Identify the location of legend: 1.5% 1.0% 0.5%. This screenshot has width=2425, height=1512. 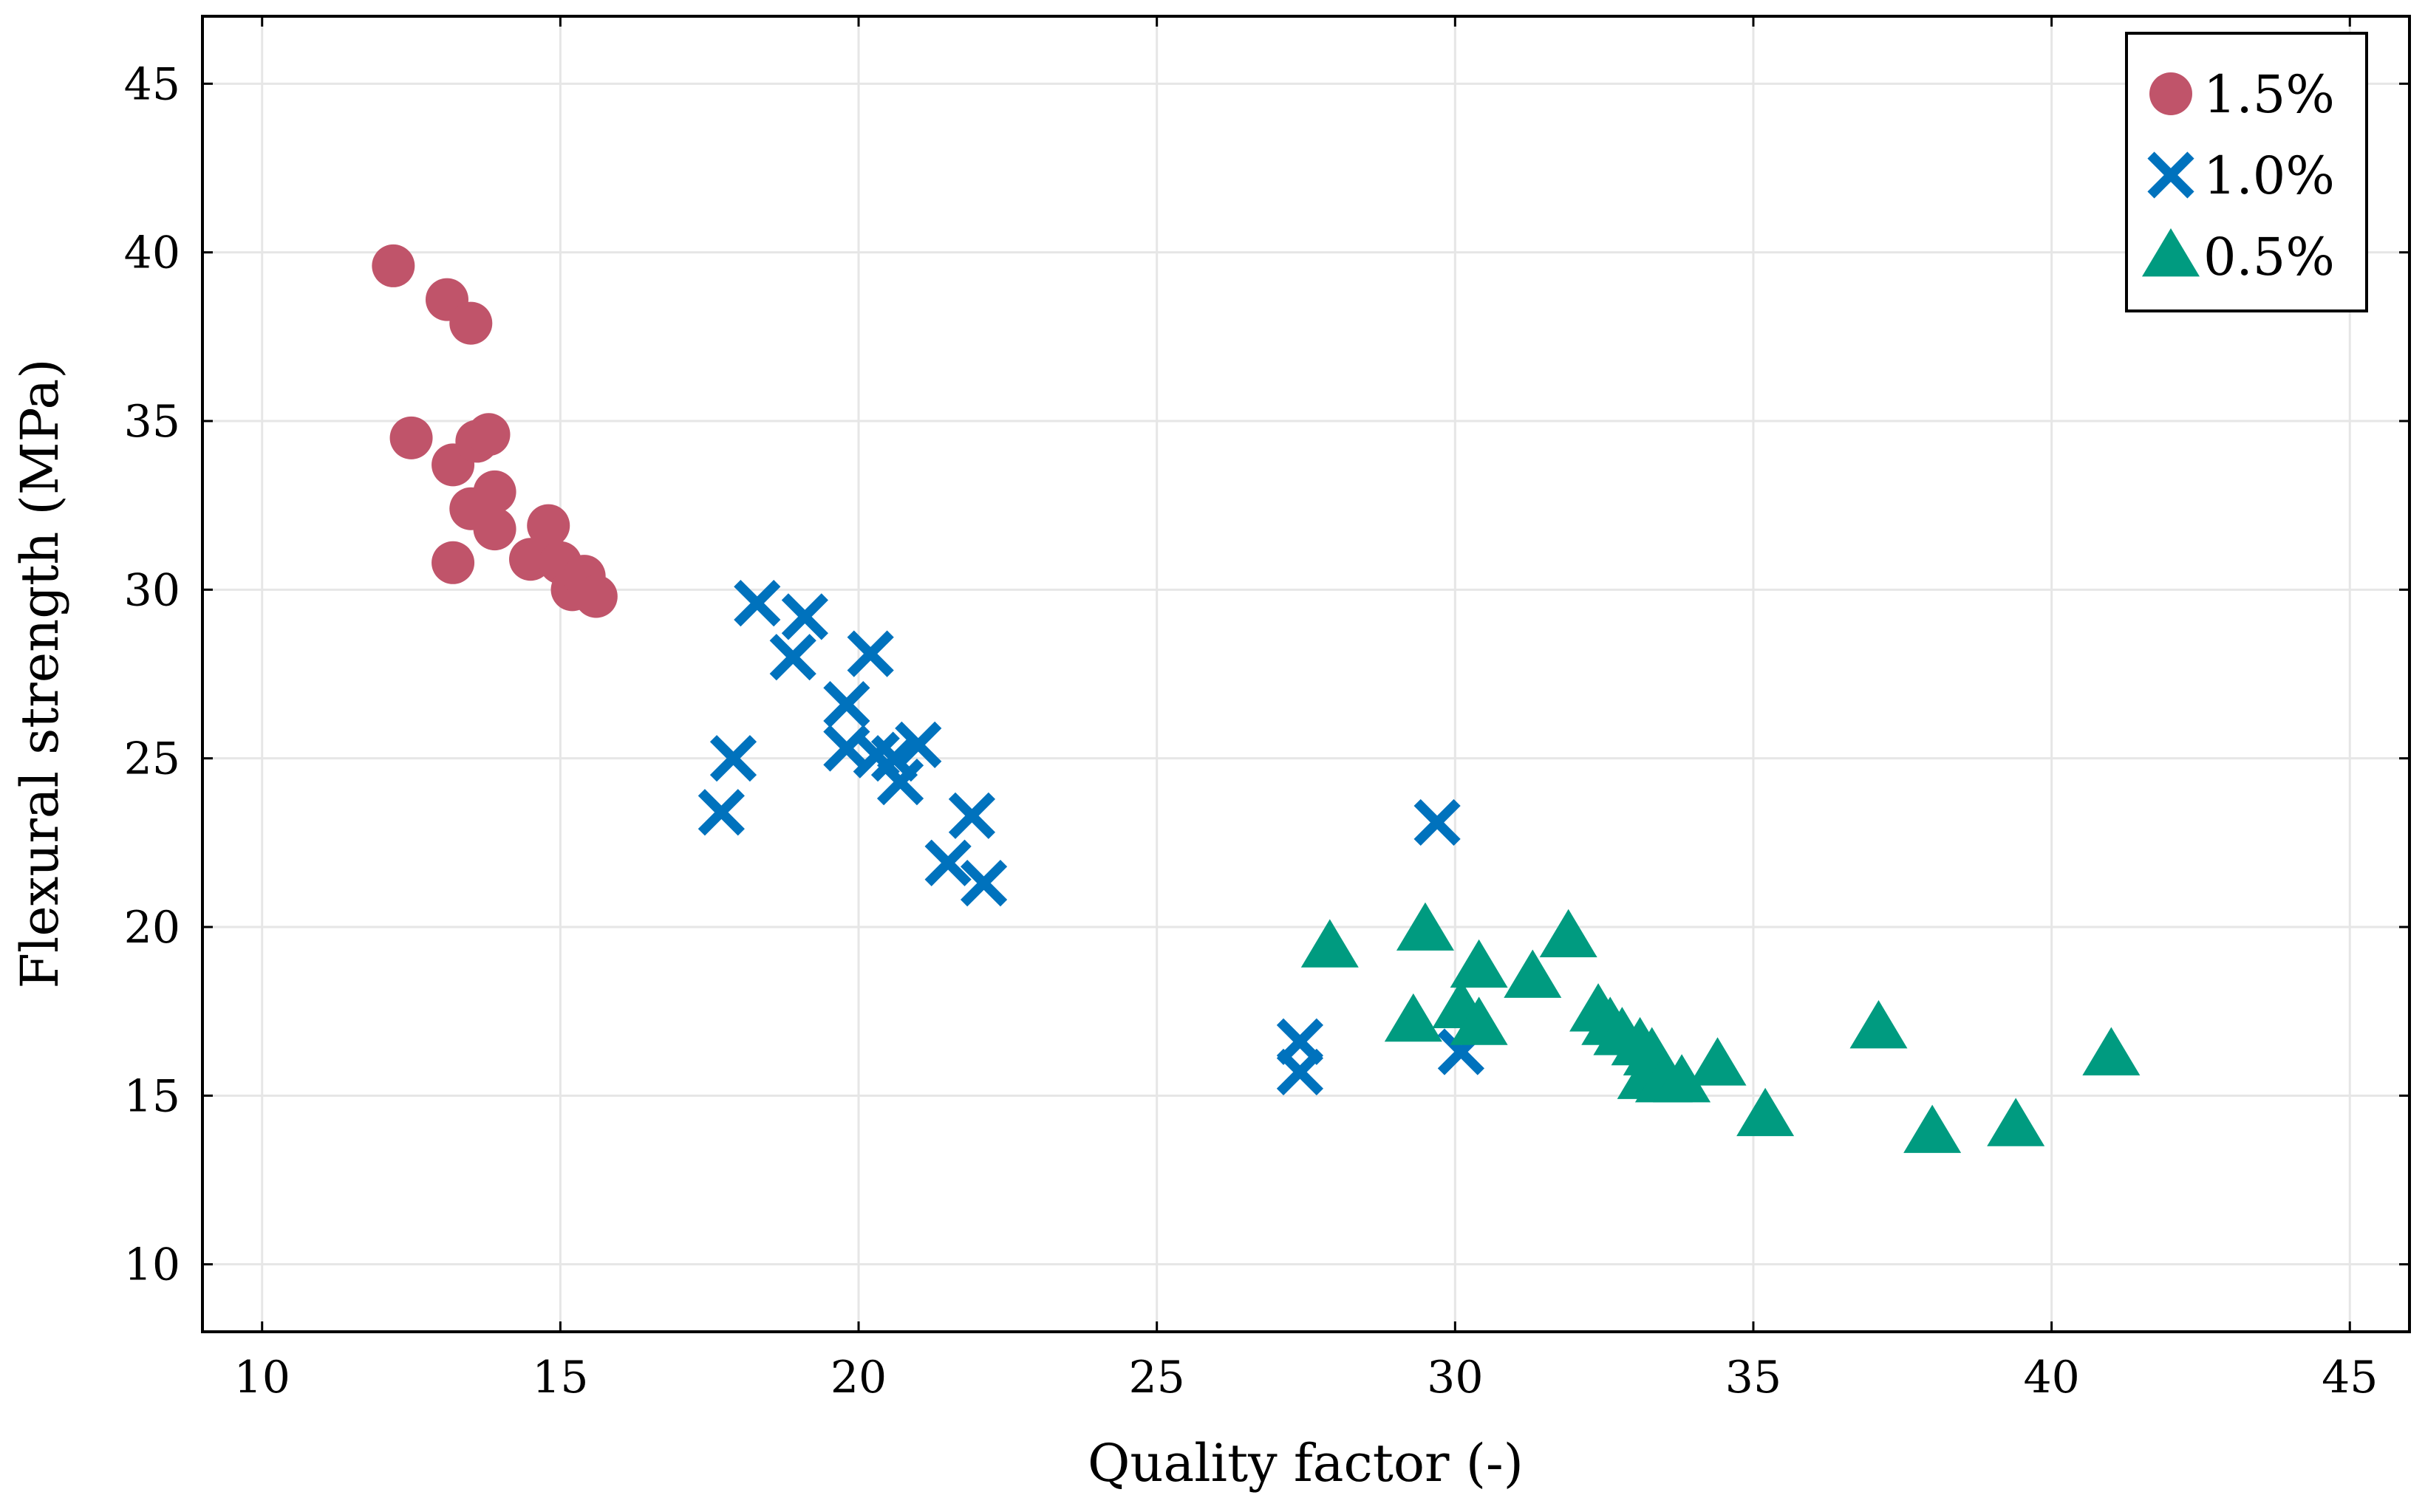
(2246, 172).